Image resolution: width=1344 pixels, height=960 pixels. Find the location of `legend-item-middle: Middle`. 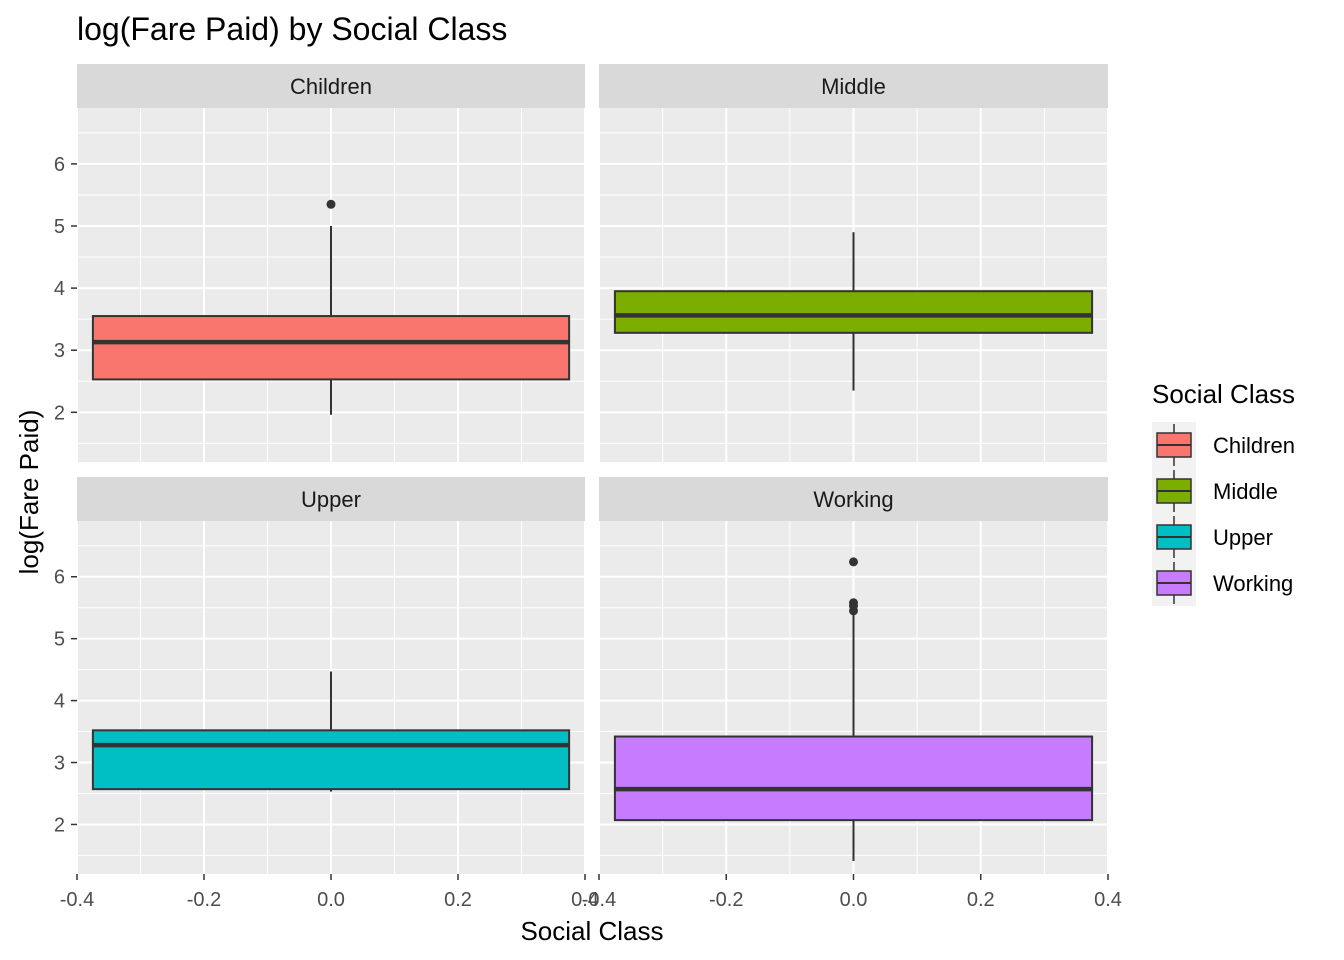

legend-item-middle: Middle is located at coordinates (1215, 491).